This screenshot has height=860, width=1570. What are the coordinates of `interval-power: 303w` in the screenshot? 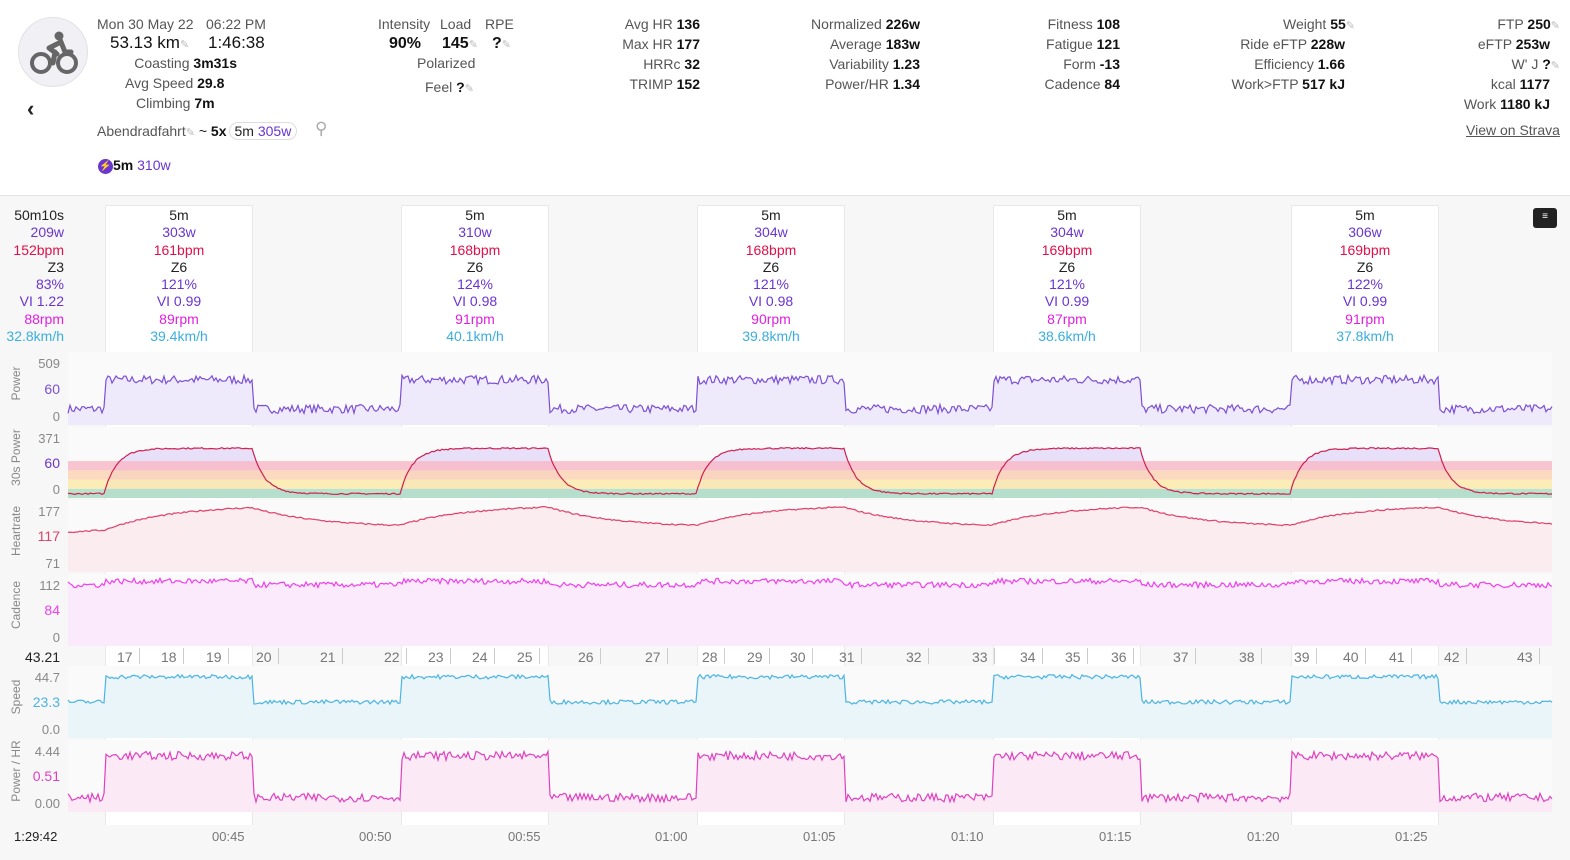 It's located at (179, 232).